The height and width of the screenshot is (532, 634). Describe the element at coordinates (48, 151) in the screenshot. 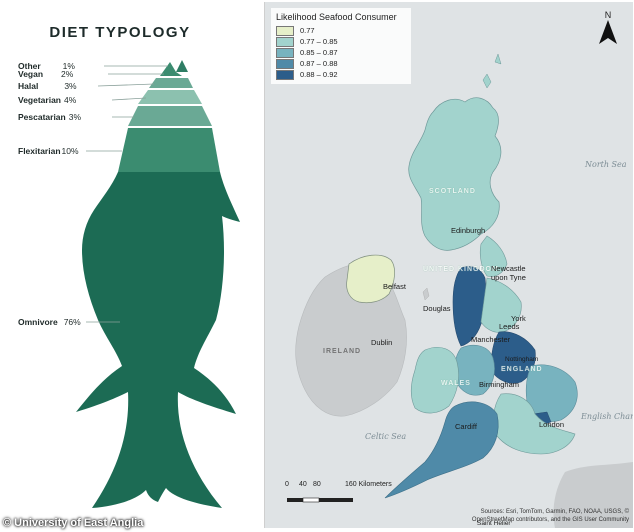

I see `label-flexitarian: Flexitarian10%` at that location.